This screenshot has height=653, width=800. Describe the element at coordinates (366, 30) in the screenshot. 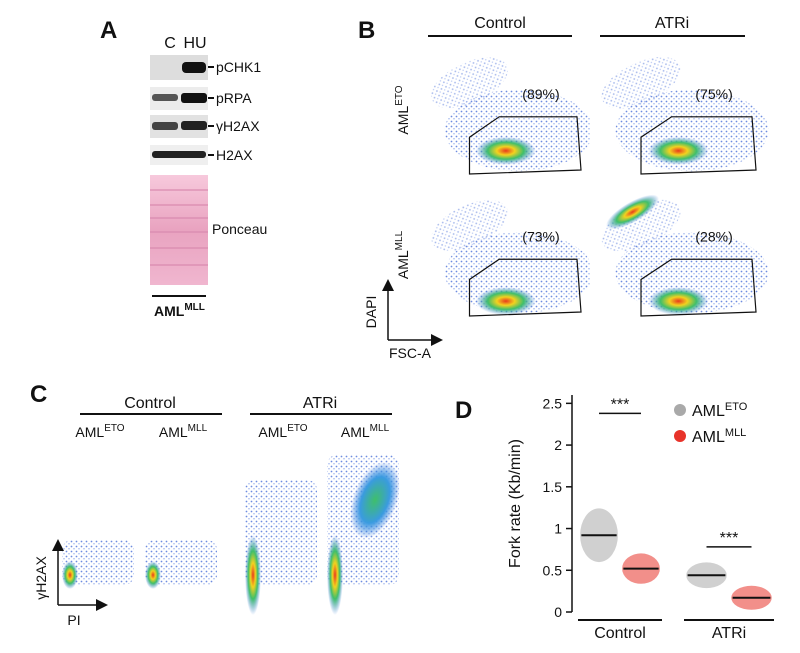

I see `panel-label: B` at that location.